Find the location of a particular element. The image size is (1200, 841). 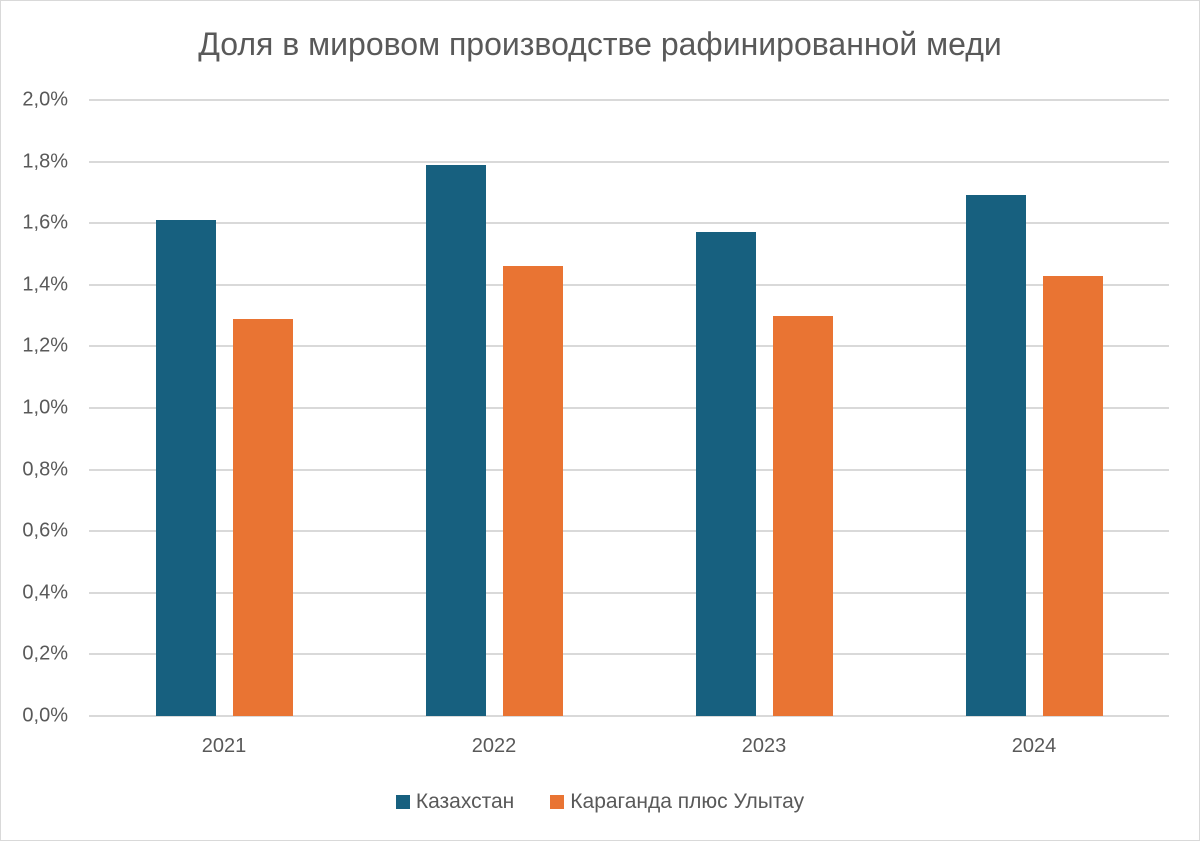

legend-item-karaganda-ulytau: Караганда плюс Улытау is located at coordinates (677, 802).